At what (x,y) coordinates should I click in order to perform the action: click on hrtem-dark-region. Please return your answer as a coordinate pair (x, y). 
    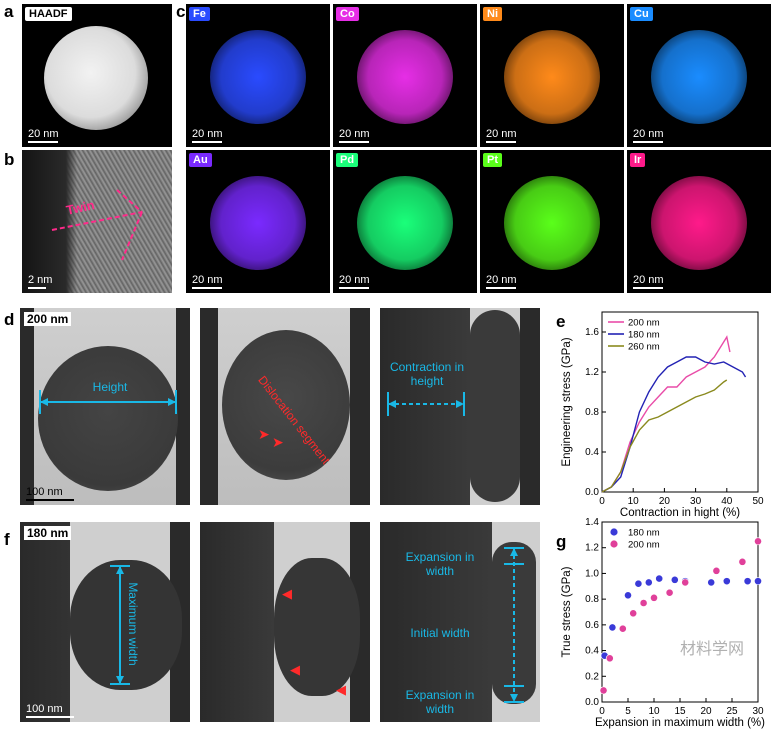
    Looking at the image, I should click on (49, 221).